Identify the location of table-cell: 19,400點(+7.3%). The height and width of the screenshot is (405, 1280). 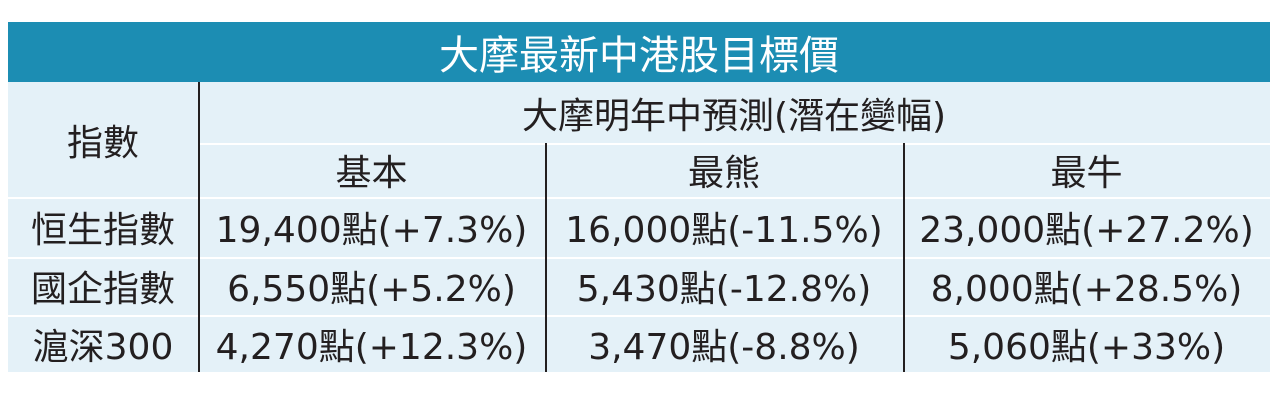
(371, 230).